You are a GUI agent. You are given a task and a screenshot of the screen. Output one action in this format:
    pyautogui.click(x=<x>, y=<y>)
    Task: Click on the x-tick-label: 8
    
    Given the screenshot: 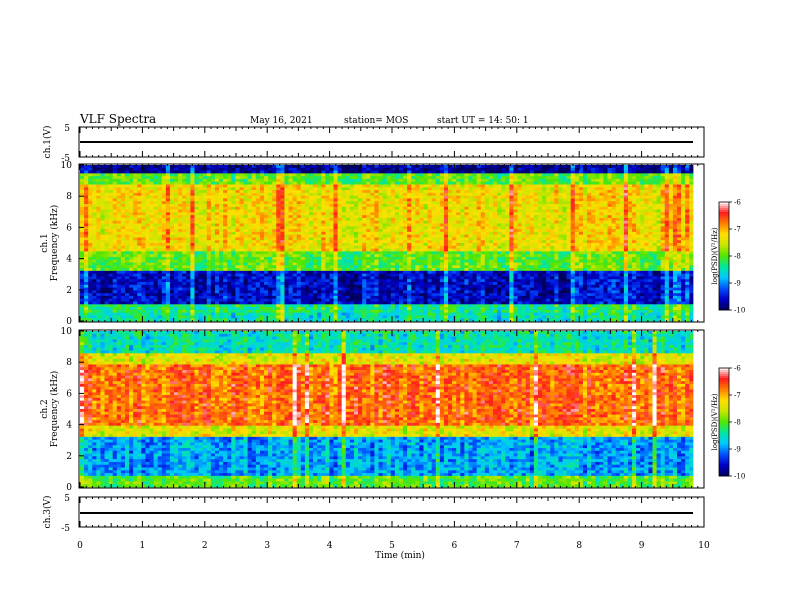 What is the action you would take?
    pyautogui.click(x=579, y=546)
    